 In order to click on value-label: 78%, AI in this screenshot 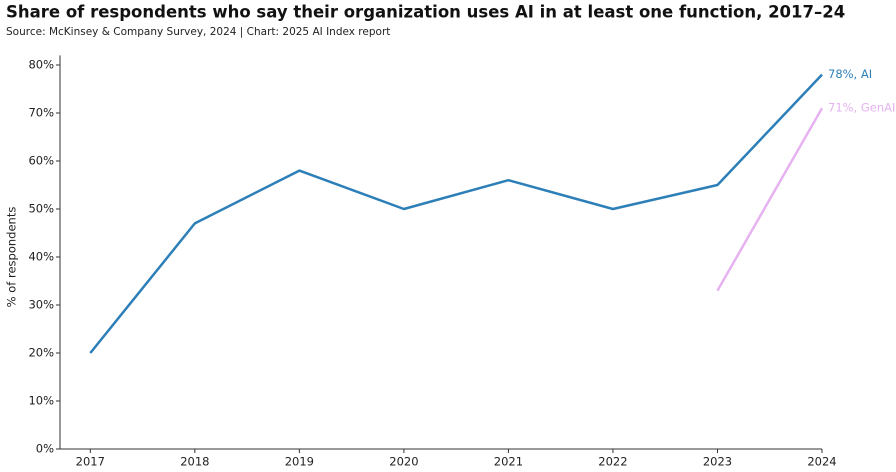, I will do `click(850, 74)`.